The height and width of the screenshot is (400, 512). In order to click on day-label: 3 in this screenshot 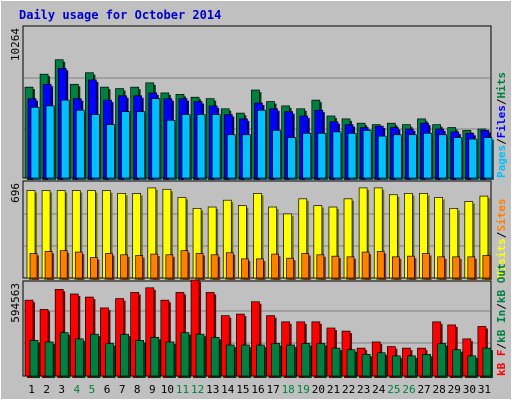, I will do `click(61, 389)`.